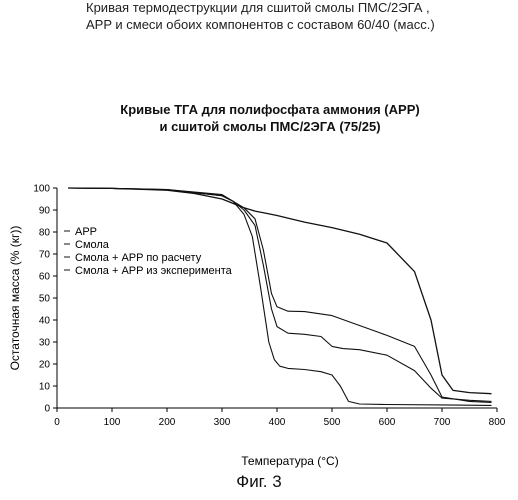  What do you see at coordinates (289, 461) in the screenshot?
I see `x-axis-label: Температура (°C)` at bounding box center [289, 461].